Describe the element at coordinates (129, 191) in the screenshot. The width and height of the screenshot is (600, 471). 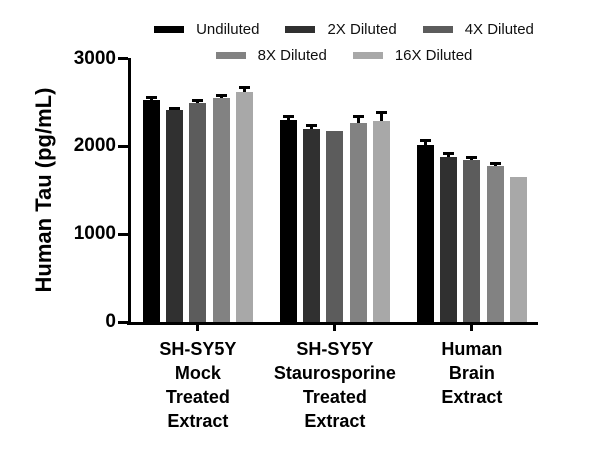
I see `y-axis-line` at that location.